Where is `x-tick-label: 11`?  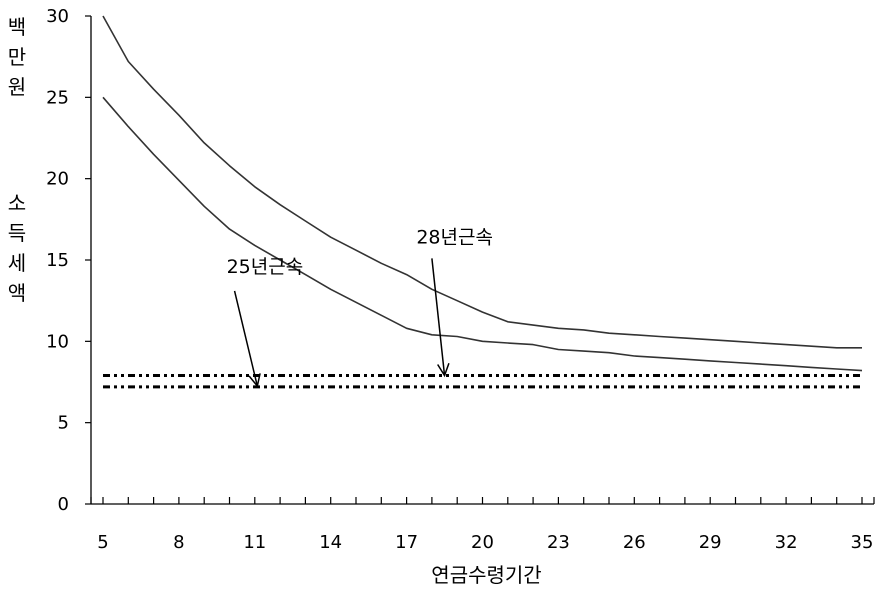 x-tick-label: 11 is located at coordinates (254, 542).